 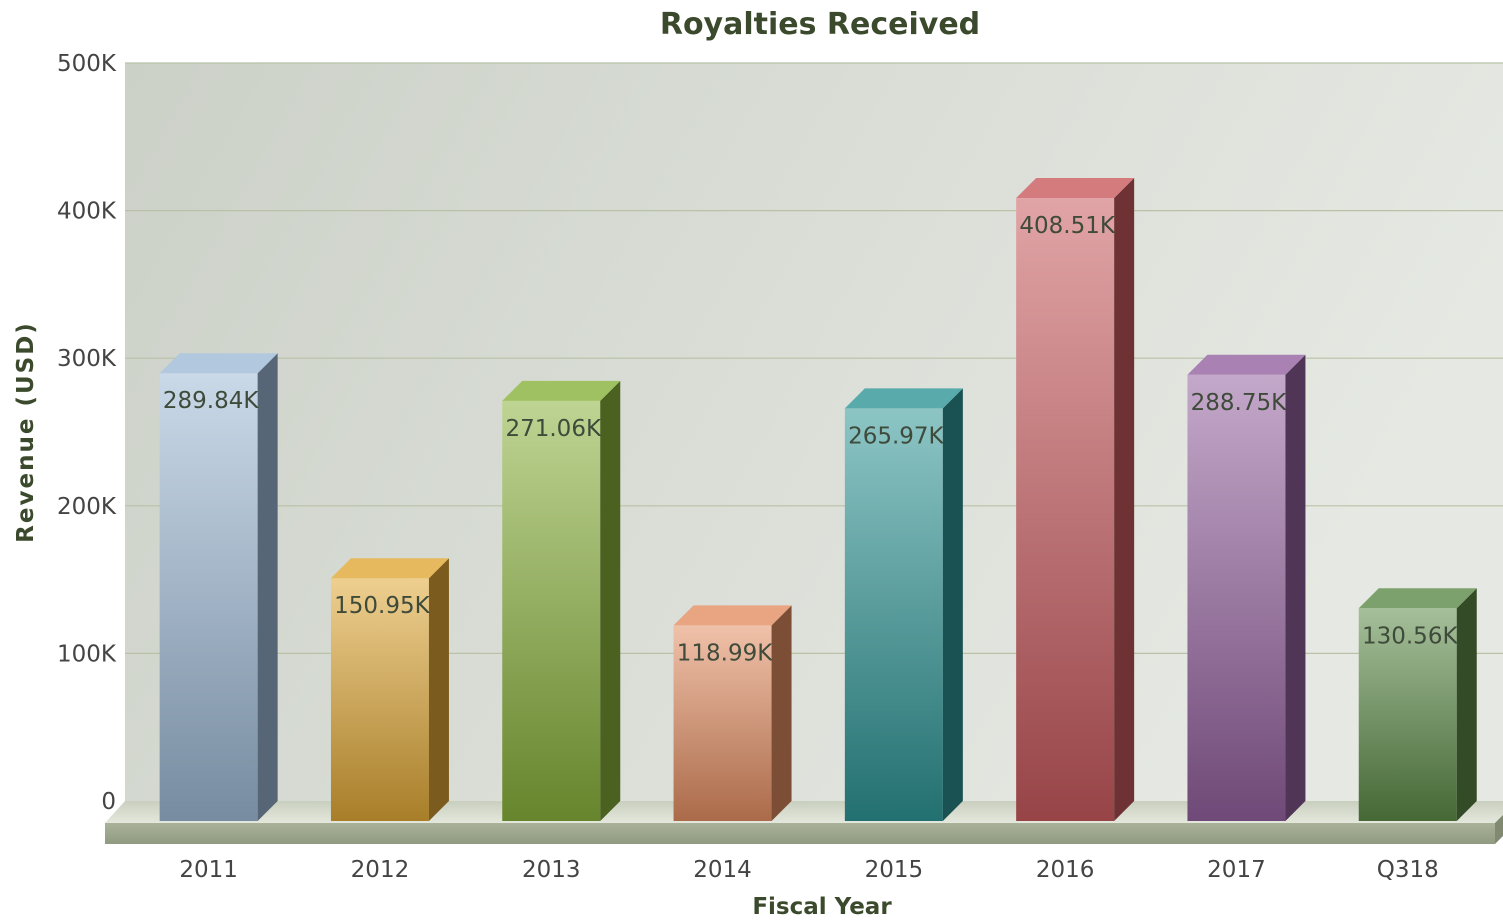 I want to click on x-tick-label: 2013, so click(x=551, y=870).